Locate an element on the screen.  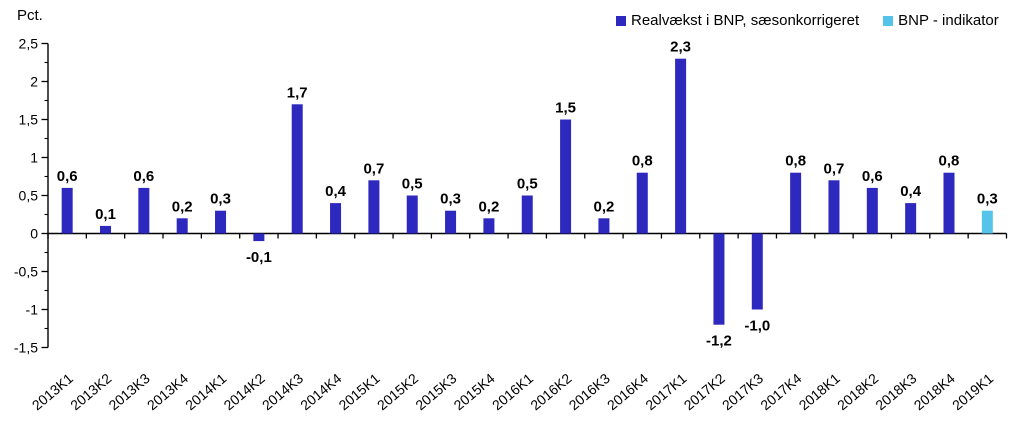
bar-2017K4 is located at coordinates (796, 203).